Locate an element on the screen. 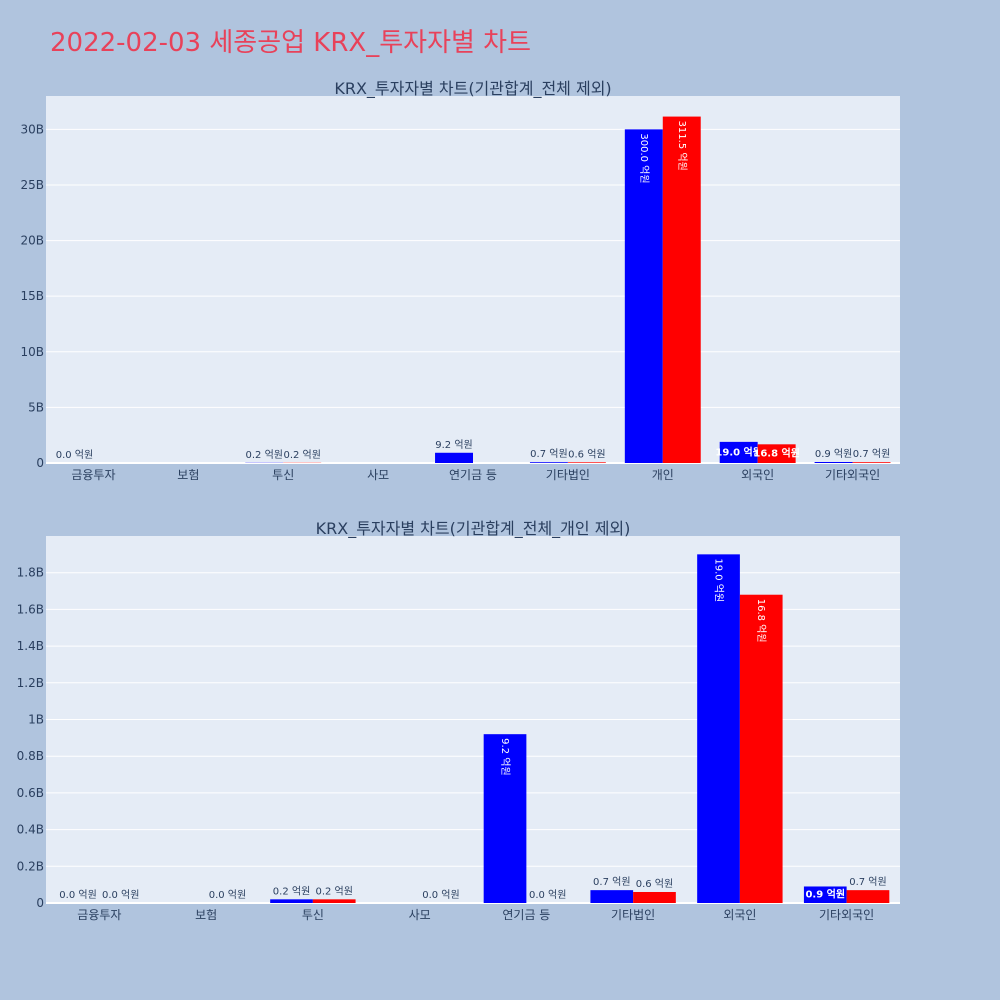 This screenshot has width=1000, height=1000. y-tick-label: 30B is located at coordinates (32, 129).